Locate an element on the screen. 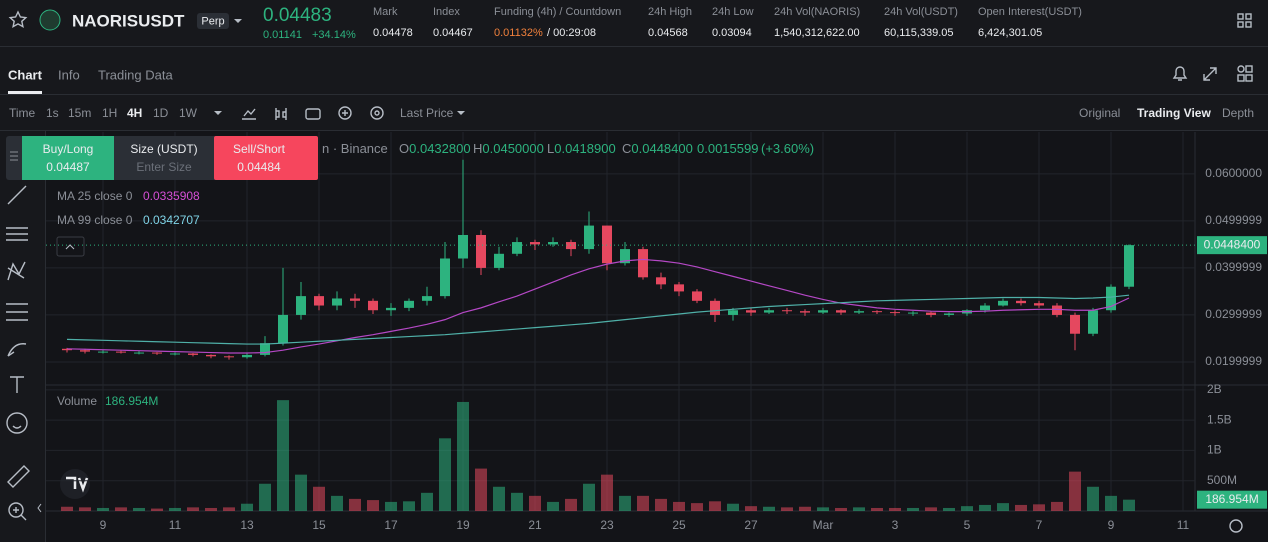  collapse-arrow is located at coordinates (39, 508).